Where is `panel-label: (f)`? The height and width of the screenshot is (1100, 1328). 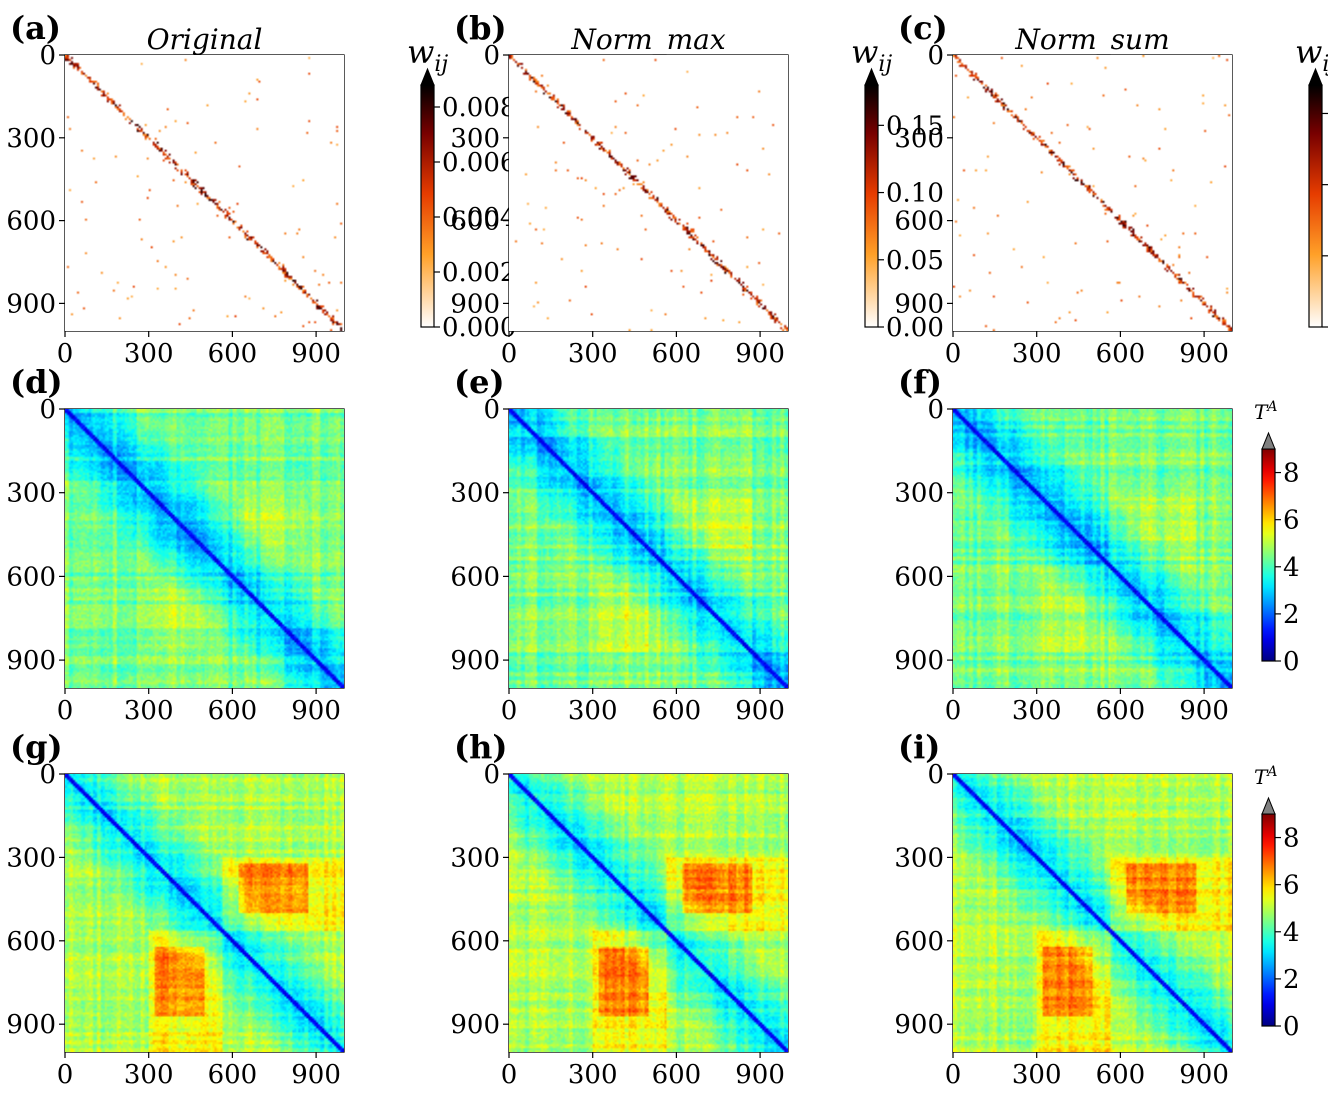 panel-label: (f) is located at coordinates (920, 382).